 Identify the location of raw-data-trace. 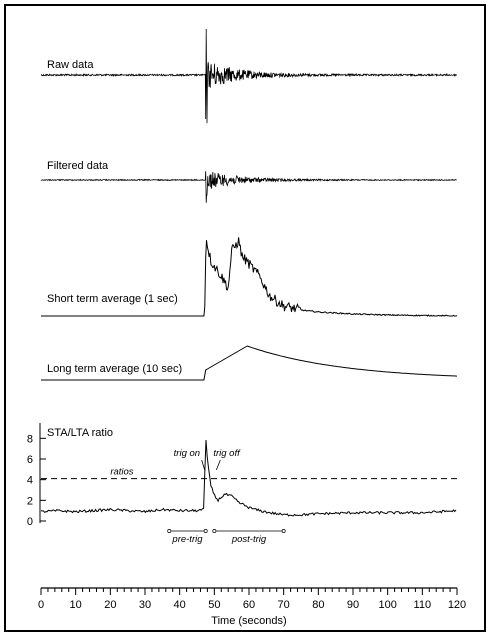
(248, 76).